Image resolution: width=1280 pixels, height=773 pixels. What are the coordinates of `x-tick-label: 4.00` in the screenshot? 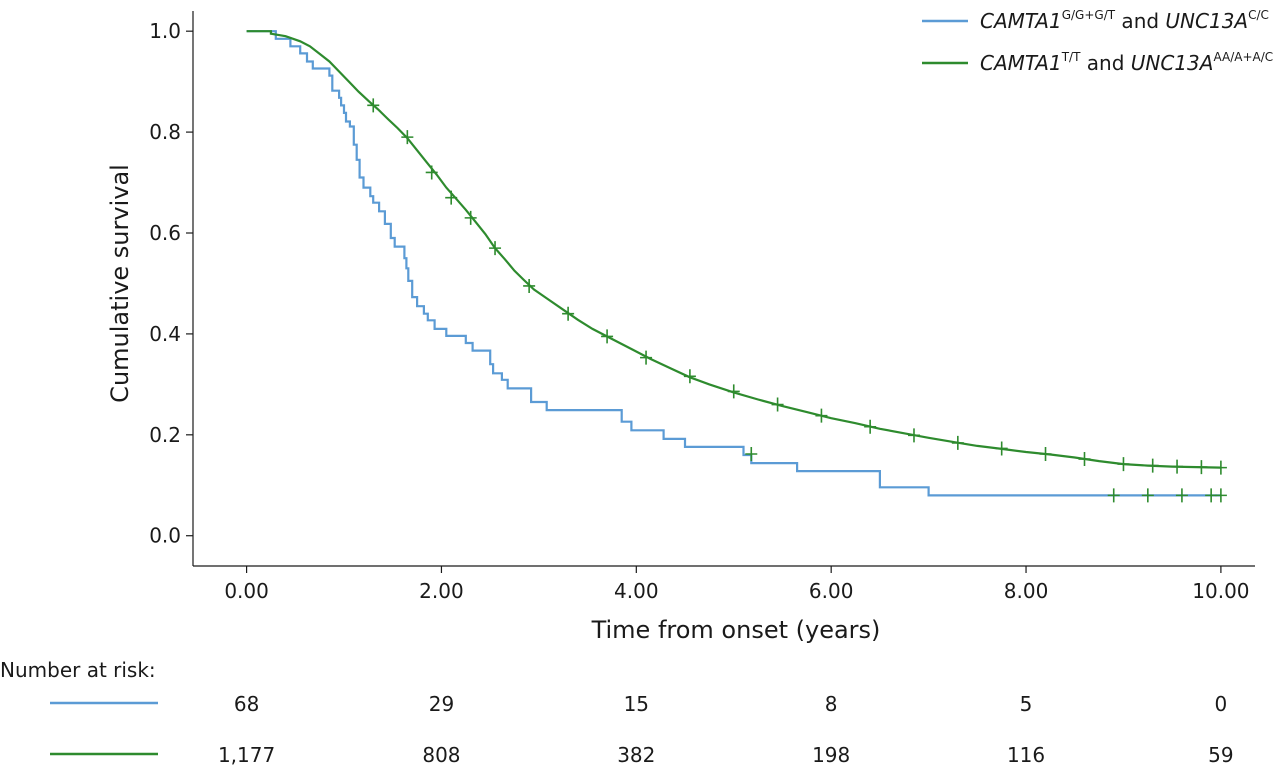 It's located at (636, 591).